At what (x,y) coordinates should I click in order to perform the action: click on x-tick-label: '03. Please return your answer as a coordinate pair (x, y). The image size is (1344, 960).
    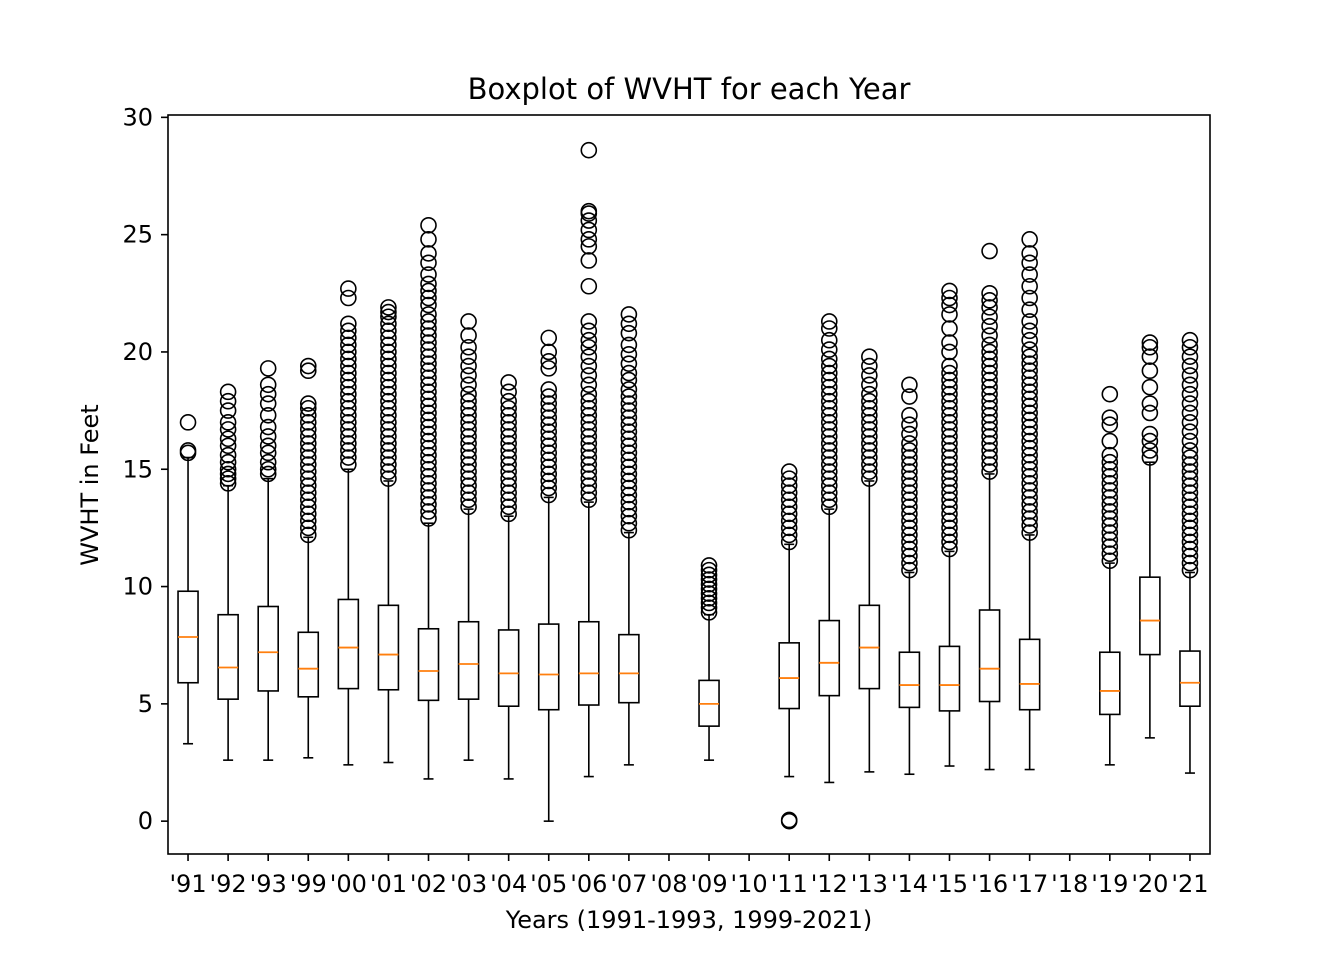
    Looking at the image, I should click on (468, 884).